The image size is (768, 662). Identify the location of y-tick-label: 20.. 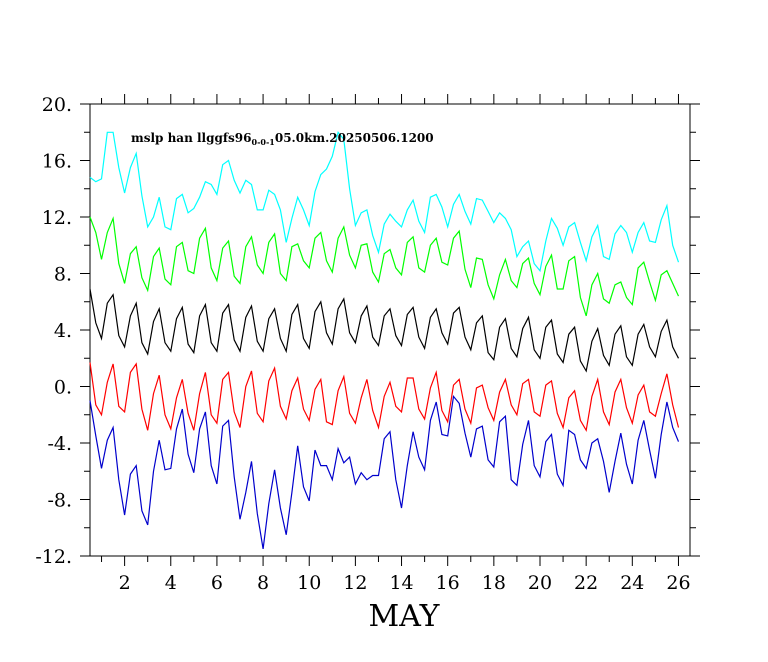
(57, 105).